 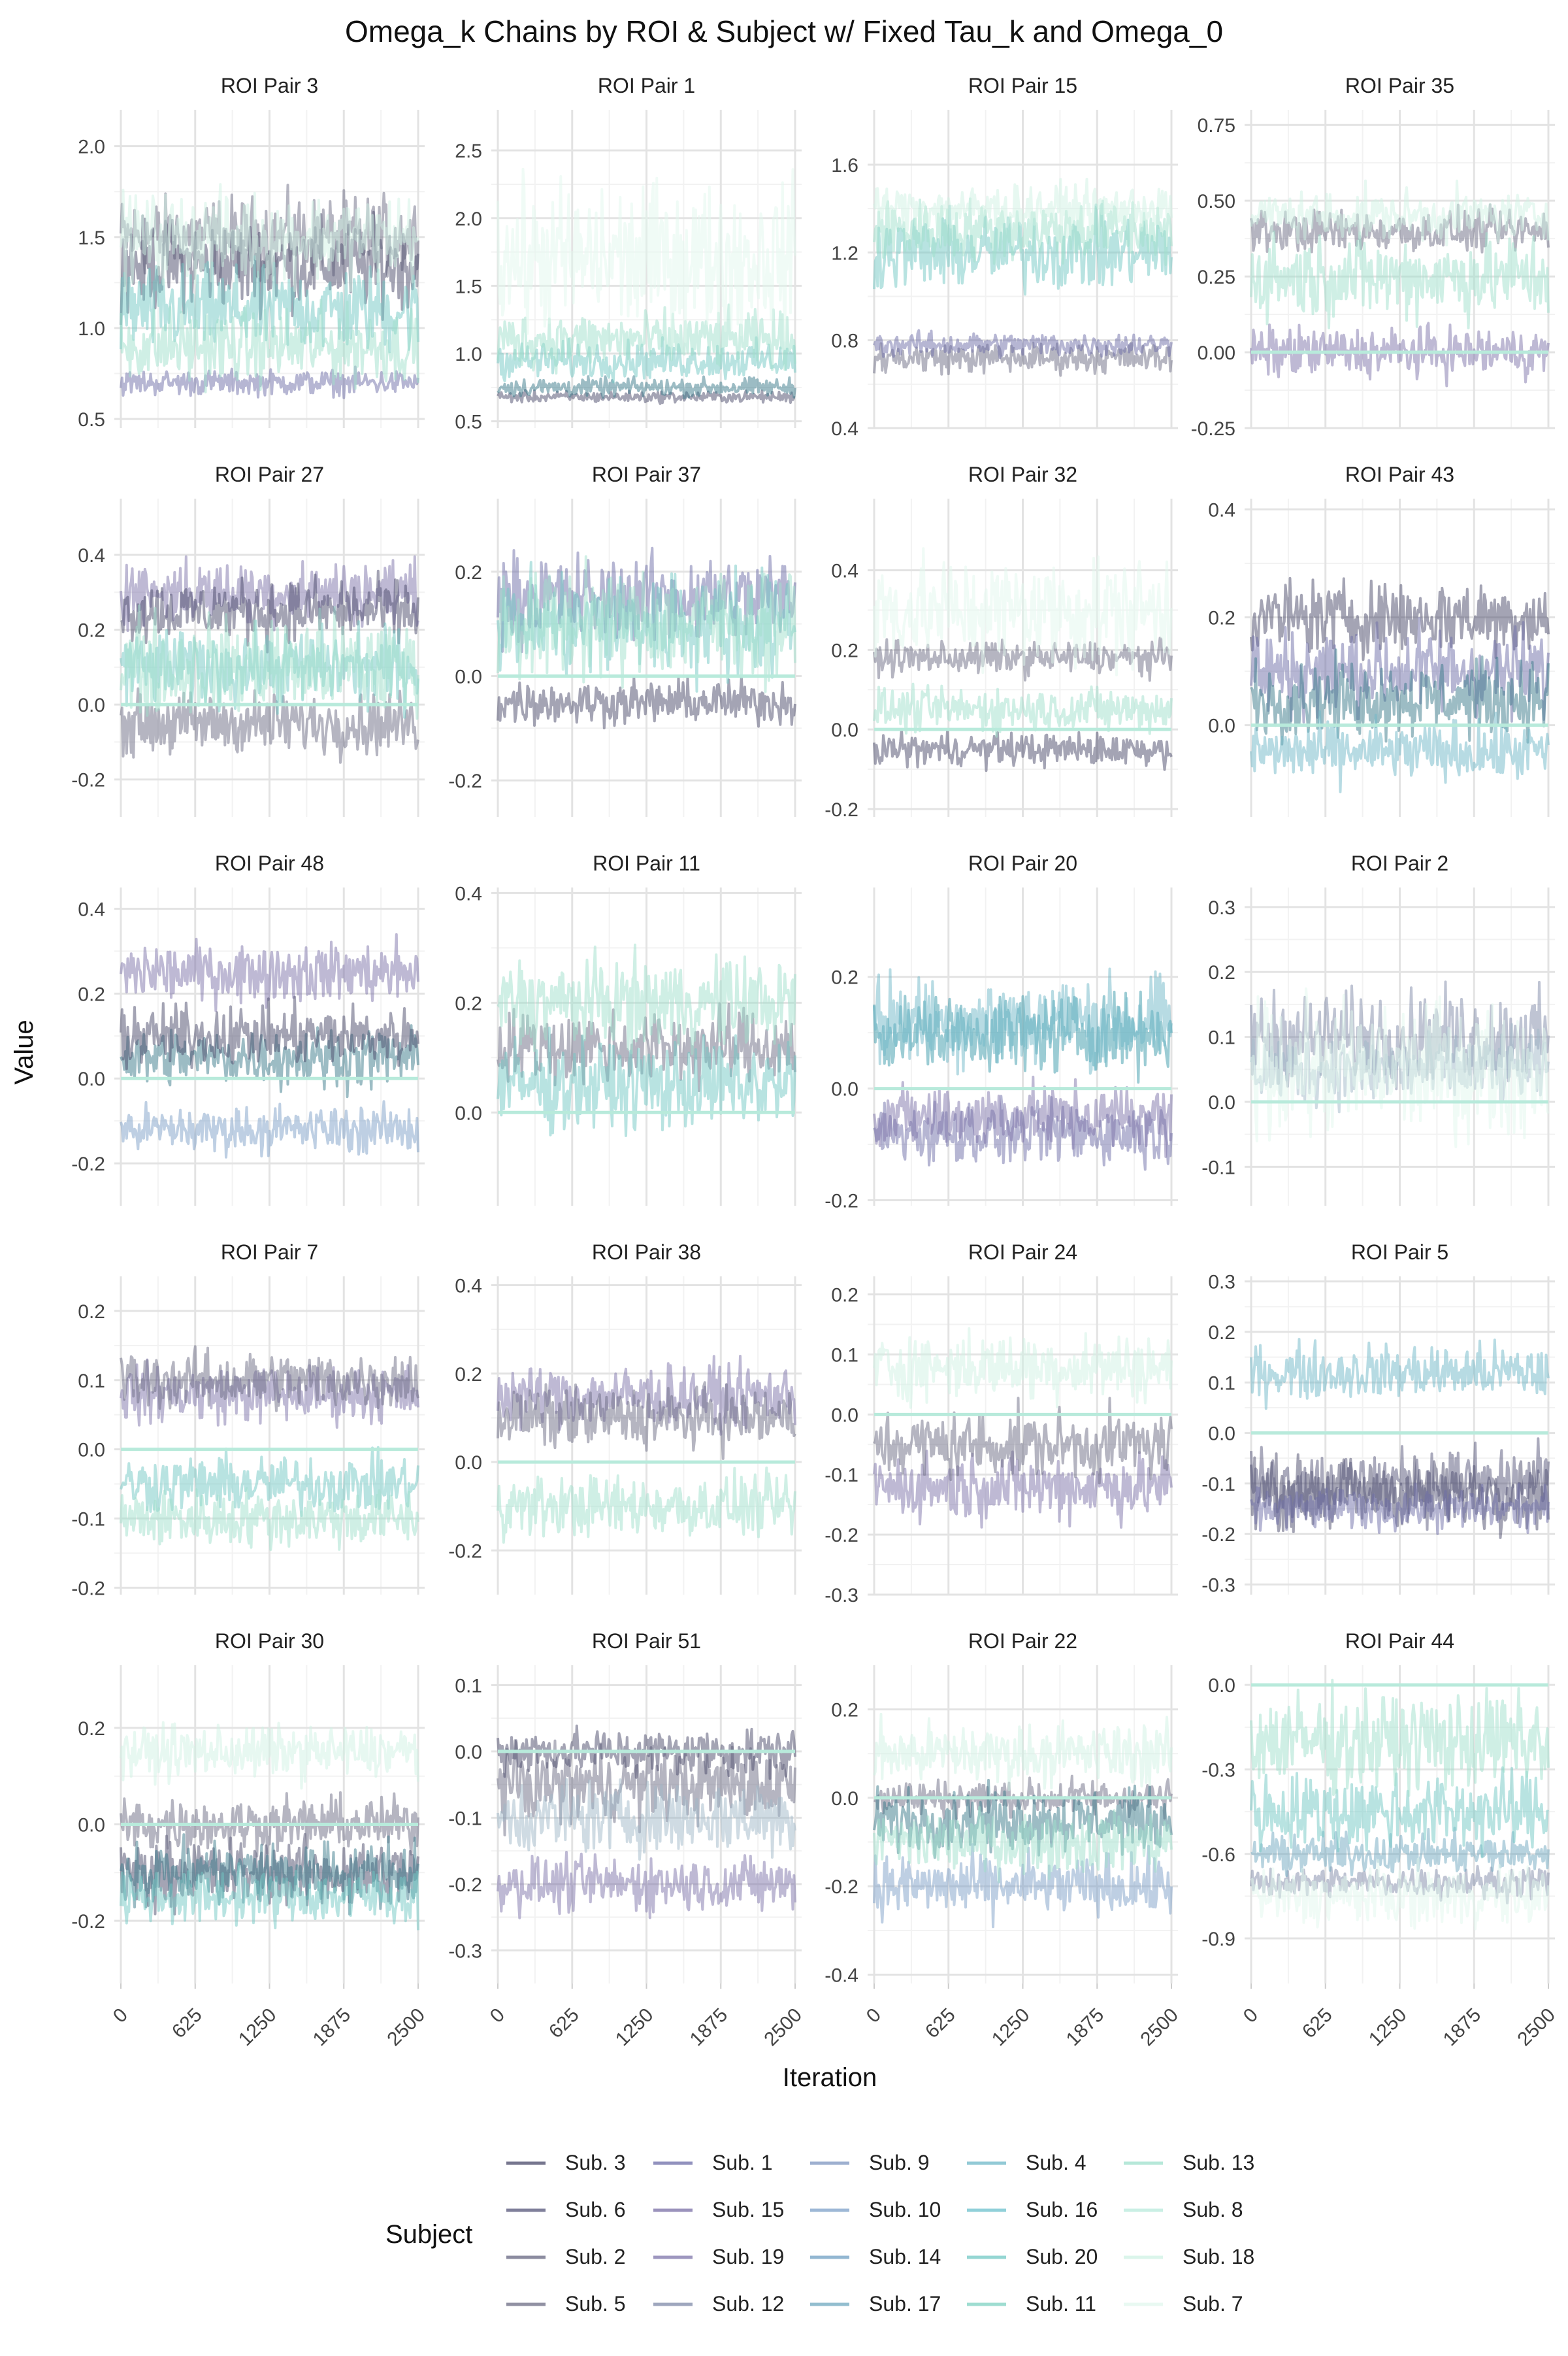 What do you see at coordinates (1022, 1252) in the screenshot?
I see `panel-title: ROI Pair 24` at bounding box center [1022, 1252].